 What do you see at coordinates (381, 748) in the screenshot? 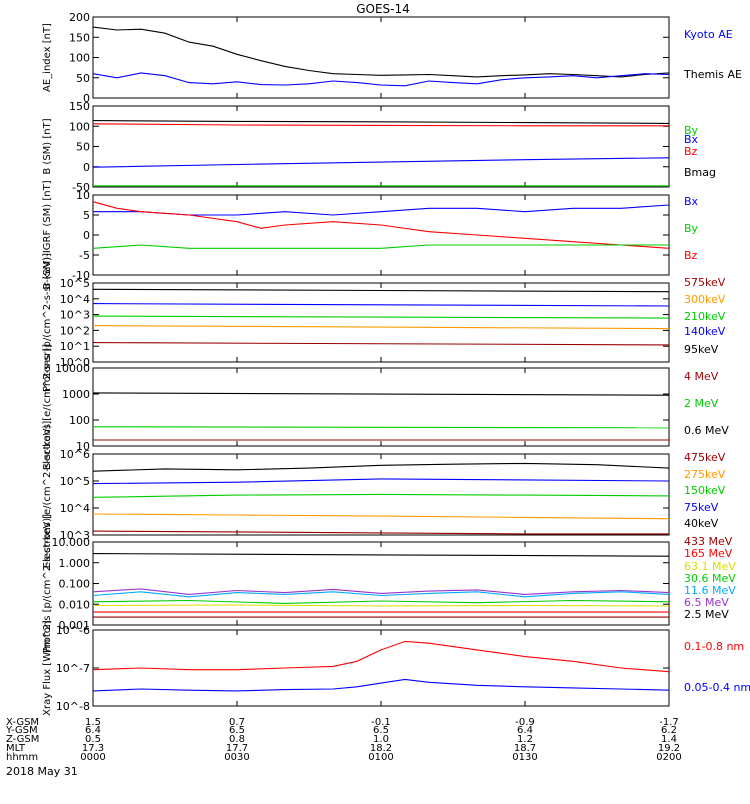
I see `footer-value: 18.2` at bounding box center [381, 748].